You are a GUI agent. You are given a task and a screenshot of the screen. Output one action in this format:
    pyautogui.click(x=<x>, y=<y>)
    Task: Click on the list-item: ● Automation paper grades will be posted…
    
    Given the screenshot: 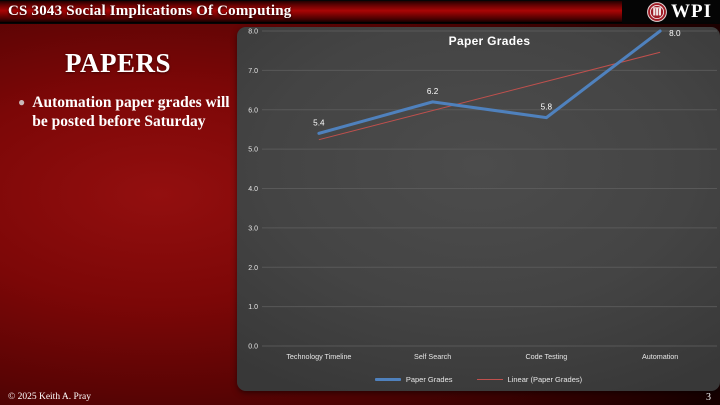 What is the action you would take?
    pyautogui.click(x=124, y=112)
    